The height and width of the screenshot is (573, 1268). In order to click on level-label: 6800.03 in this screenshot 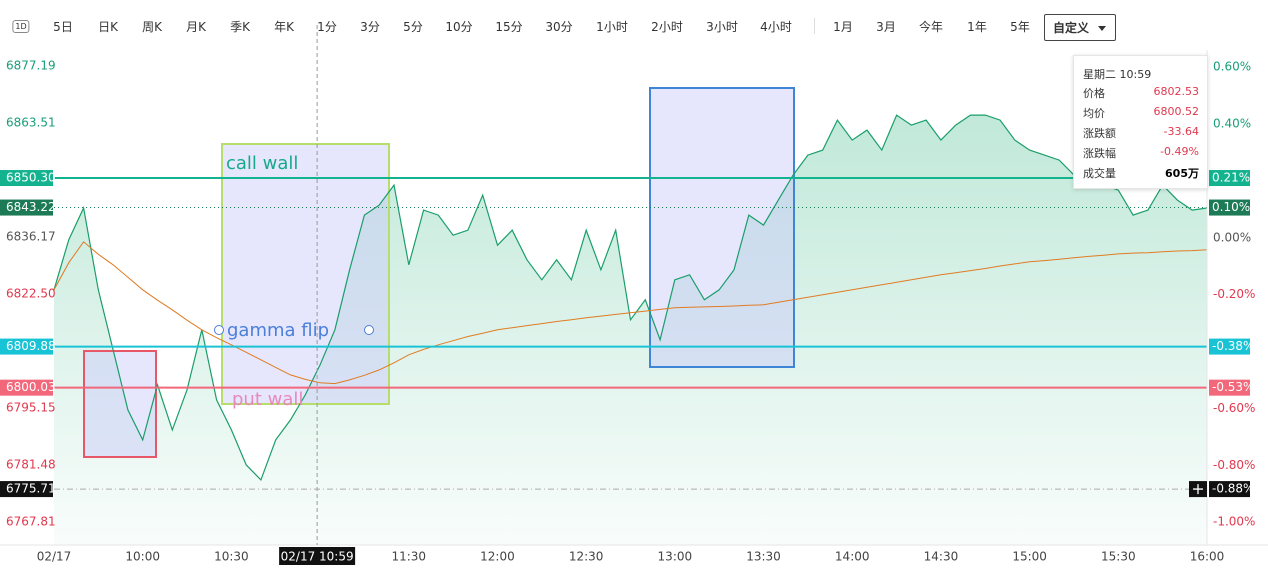, I will do `click(31, 387)`.